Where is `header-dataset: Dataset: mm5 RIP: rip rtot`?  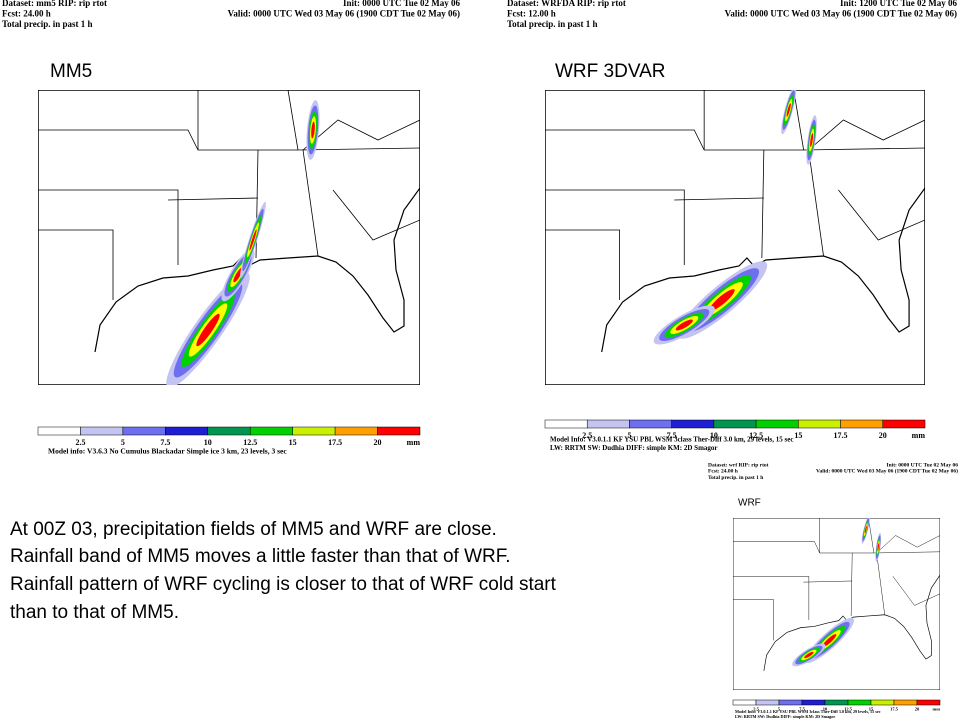
header-dataset: Dataset: mm5 RIP: rip rtot is located at coordinates (54, 4).